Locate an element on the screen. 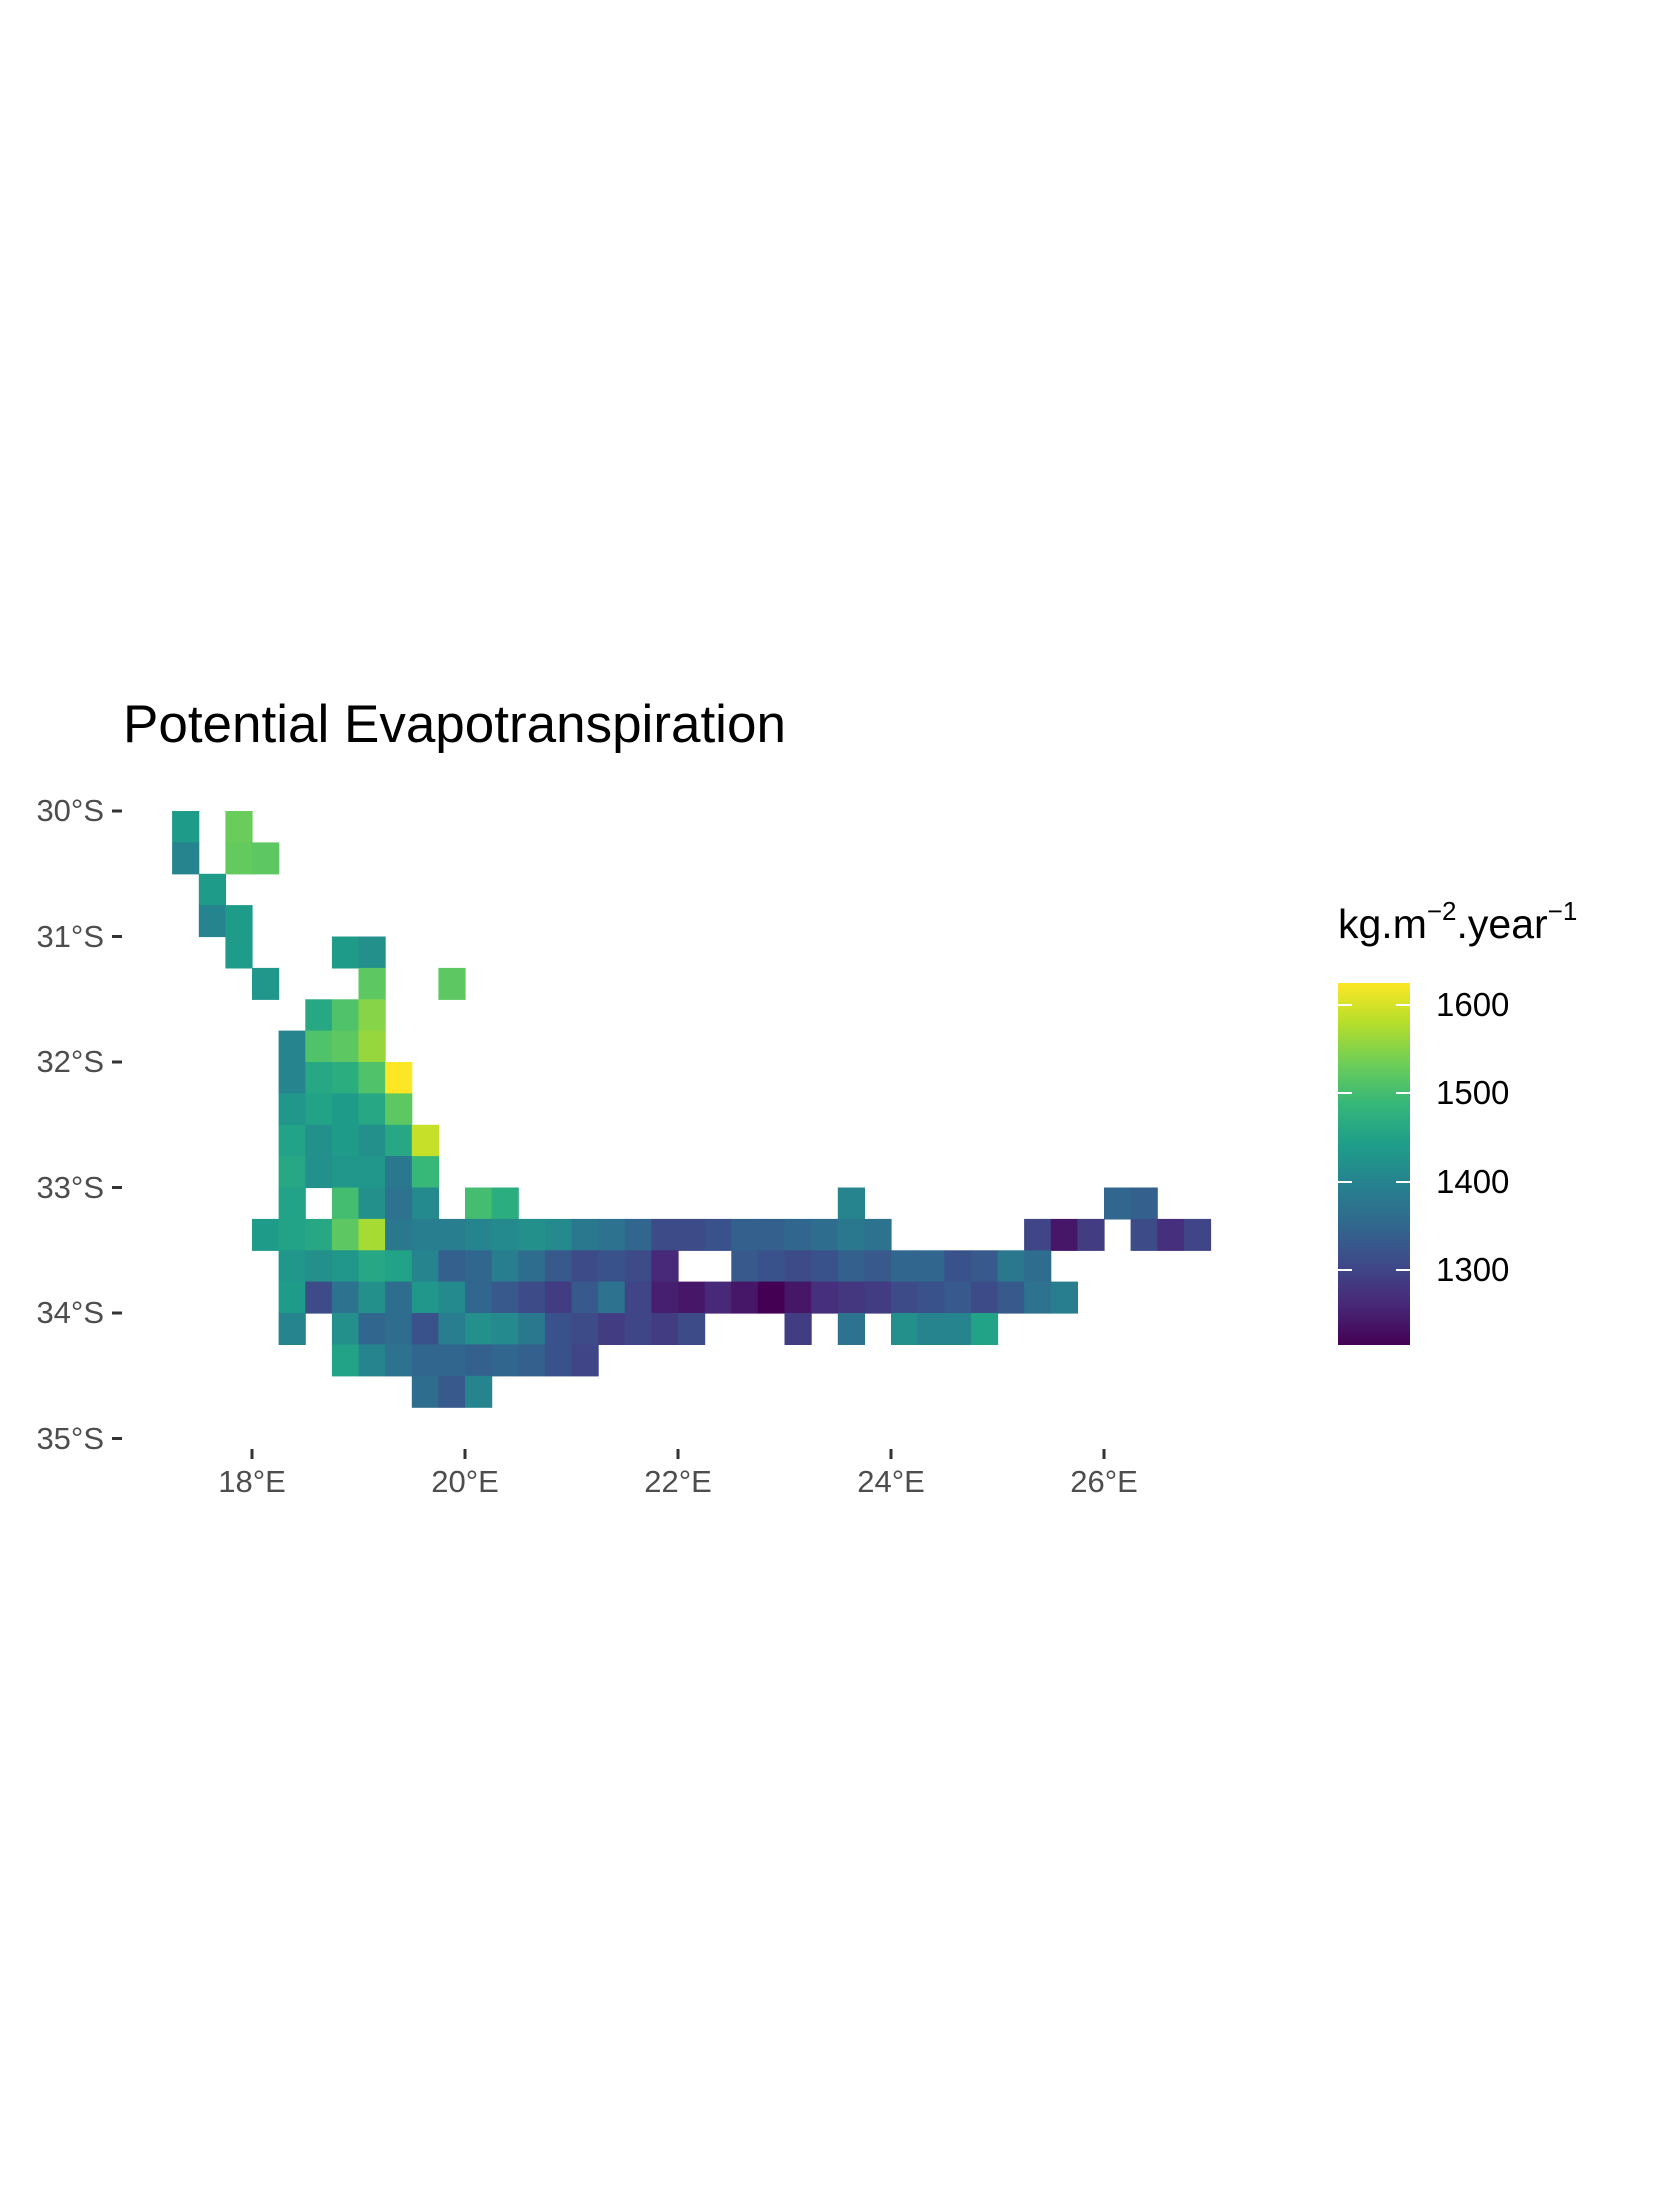  legend-tick-label: 1500 is located at coordinates (1472, 1093).